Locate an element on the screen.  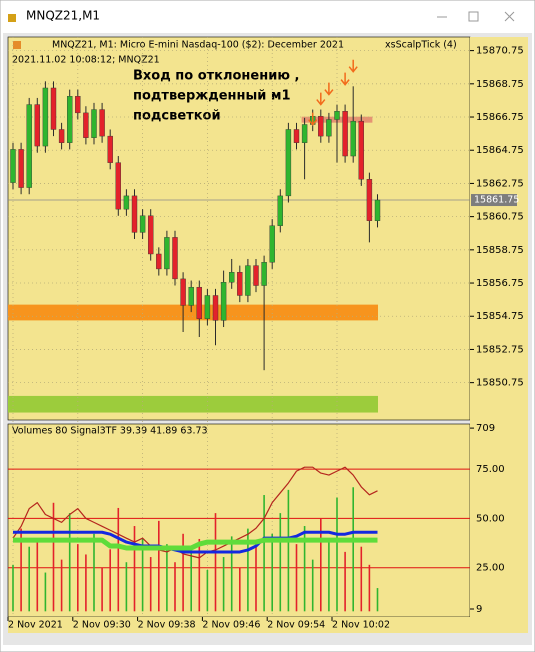
indicator-title: Volumes 80 Signal3TF 39.39 41.89 63.73 is located at coordinates (110, 431).